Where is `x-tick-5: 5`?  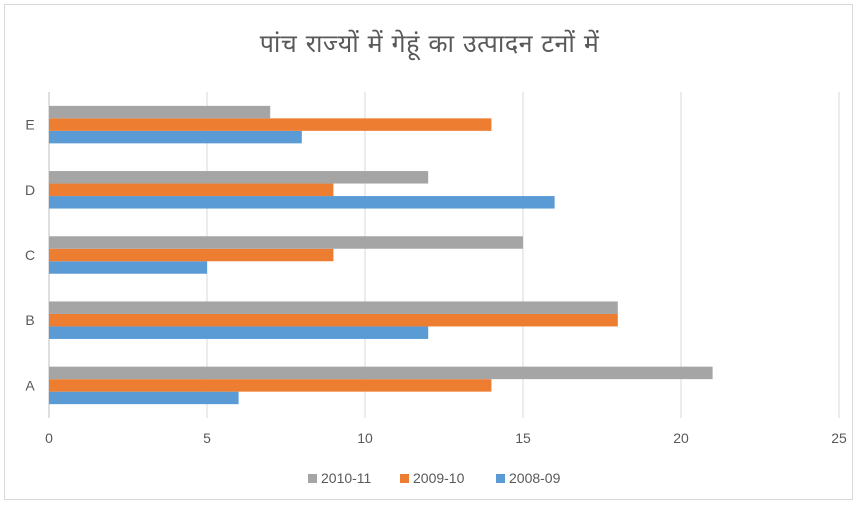
x-tick-5: 5 is located at coordinates (207, 438).